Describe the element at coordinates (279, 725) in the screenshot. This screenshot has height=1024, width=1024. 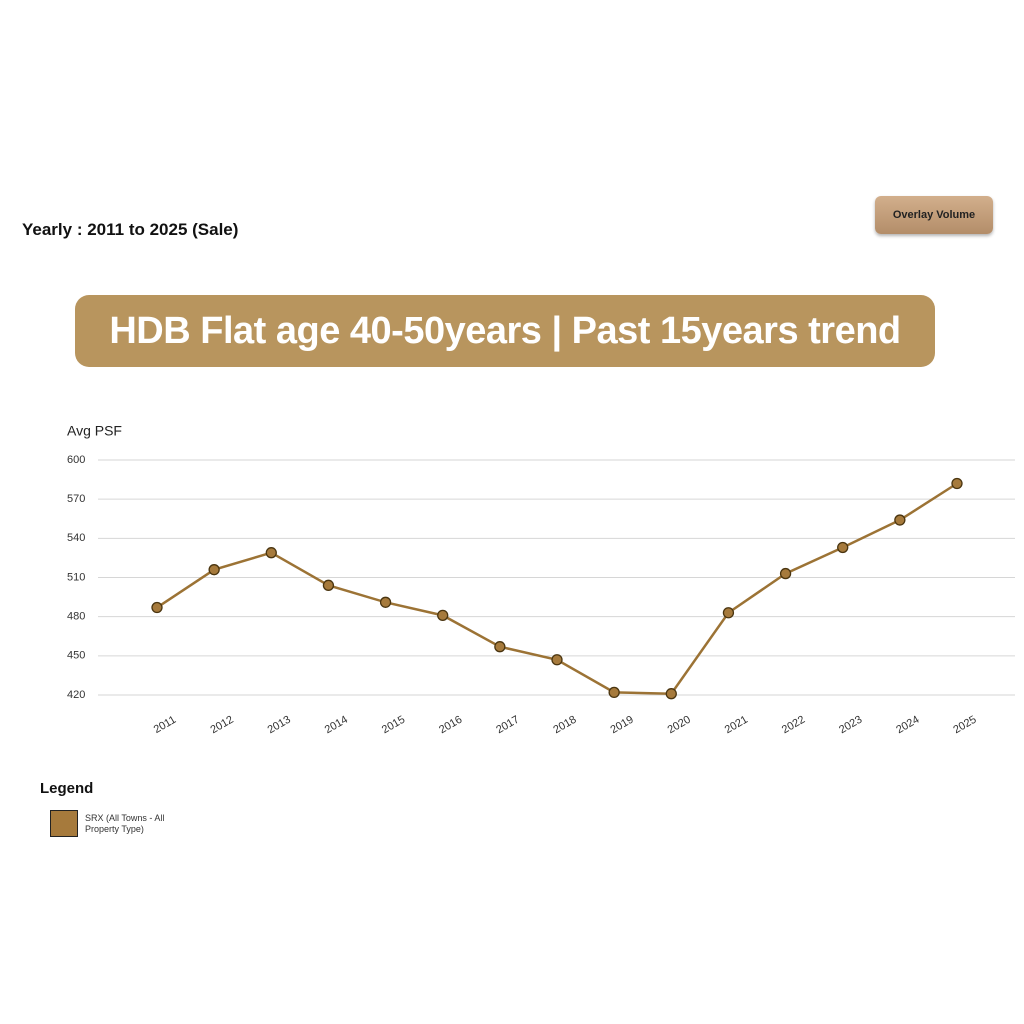
I see `x-tick-label: 2013` at that location.